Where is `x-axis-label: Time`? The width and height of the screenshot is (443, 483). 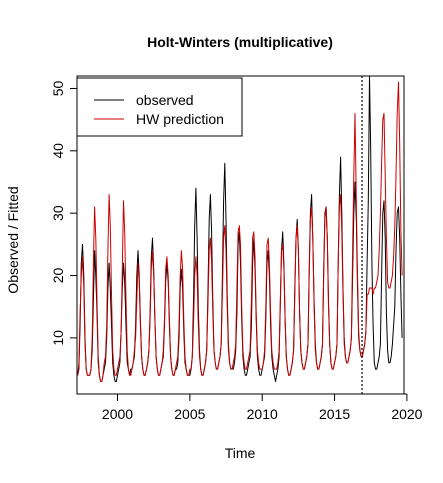
x-axis-label: Time is located at coordinates (240, 453).